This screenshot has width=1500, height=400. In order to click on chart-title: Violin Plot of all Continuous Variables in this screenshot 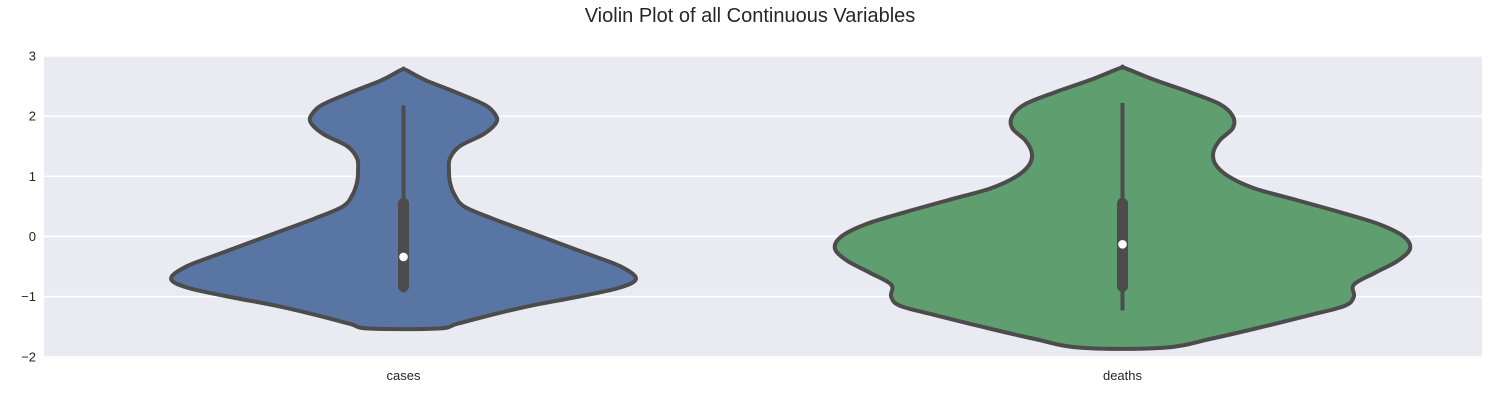, I will do `click(750, 16)`.